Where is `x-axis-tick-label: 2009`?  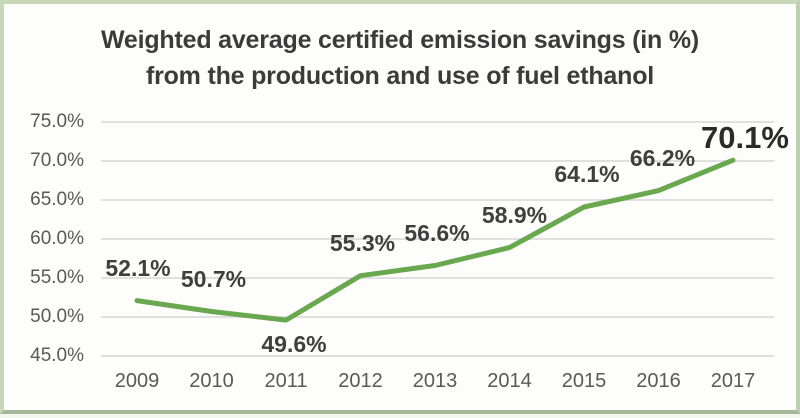 x-axis-tick-label: 2009 is located at coordinates (137, 381).